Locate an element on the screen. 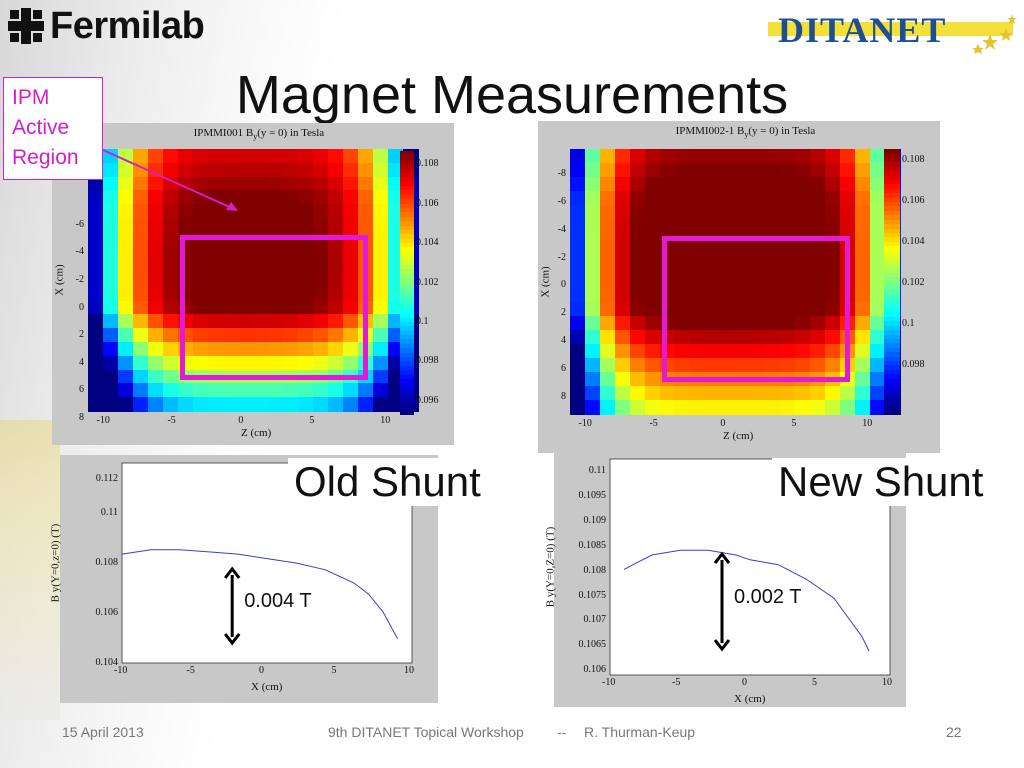 Image resolution: width=1024 pixels, height=768 pixels. y-tick-label: 0.106 is located at coordinates (595, 670).